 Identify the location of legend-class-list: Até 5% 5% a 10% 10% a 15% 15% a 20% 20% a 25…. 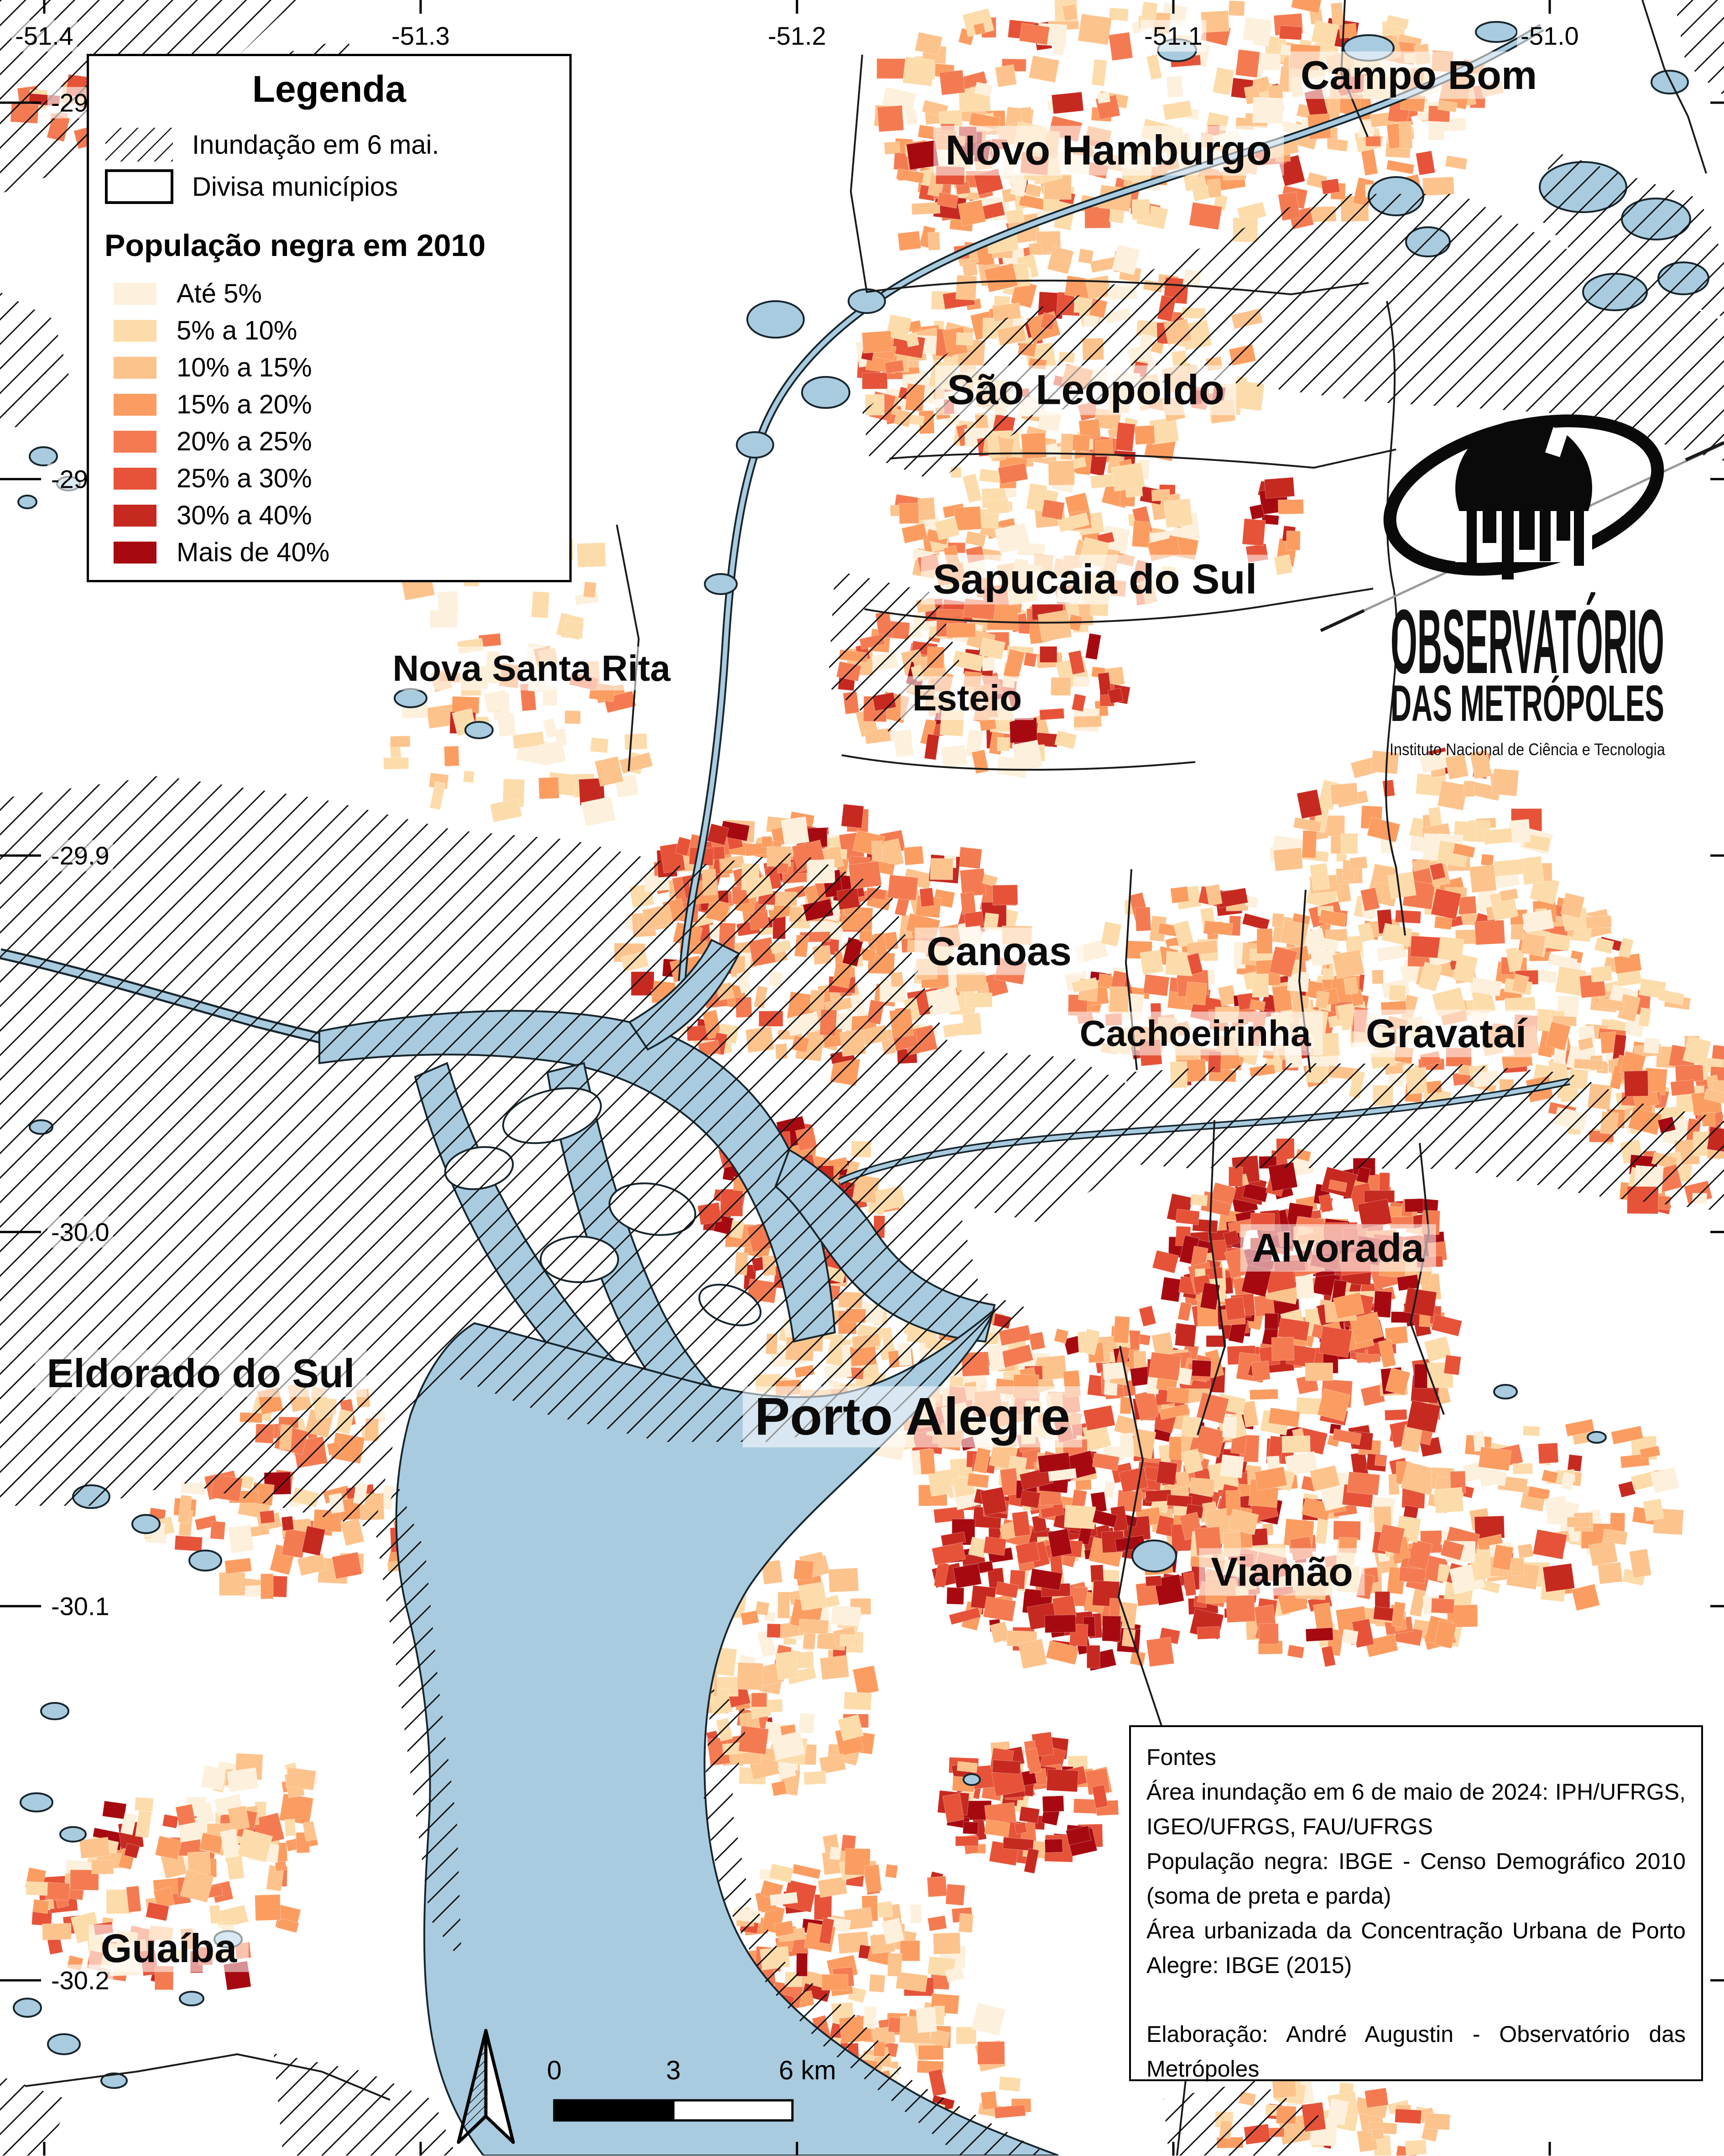
(329, 423).